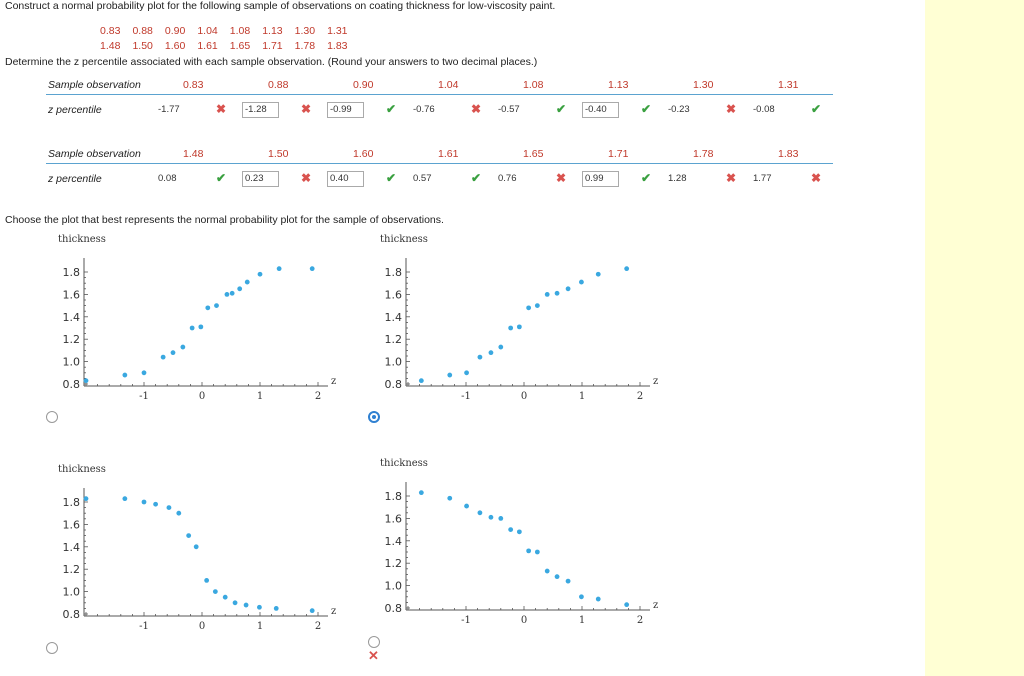 This screenshot has height=676, width=1024. I want to click on data-value: 1.78, so click(305, 46).